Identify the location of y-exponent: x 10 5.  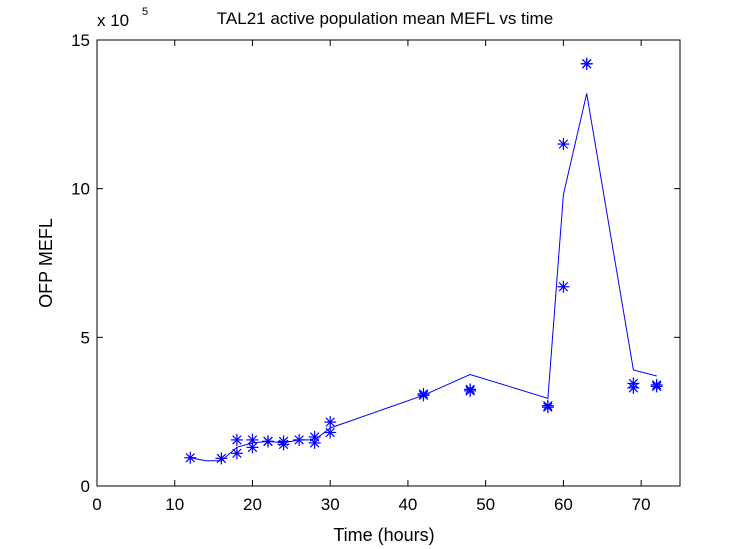
(122, 18).